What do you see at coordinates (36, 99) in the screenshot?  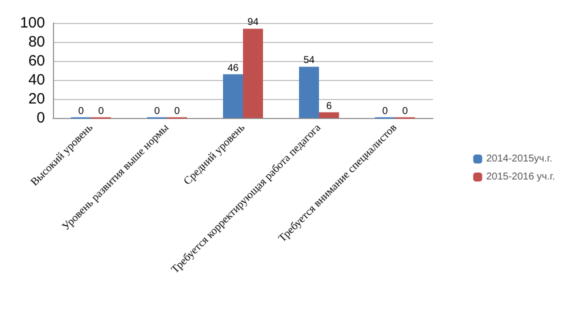 I see `y-tick-label: 20` at bounding box center [36, 99].